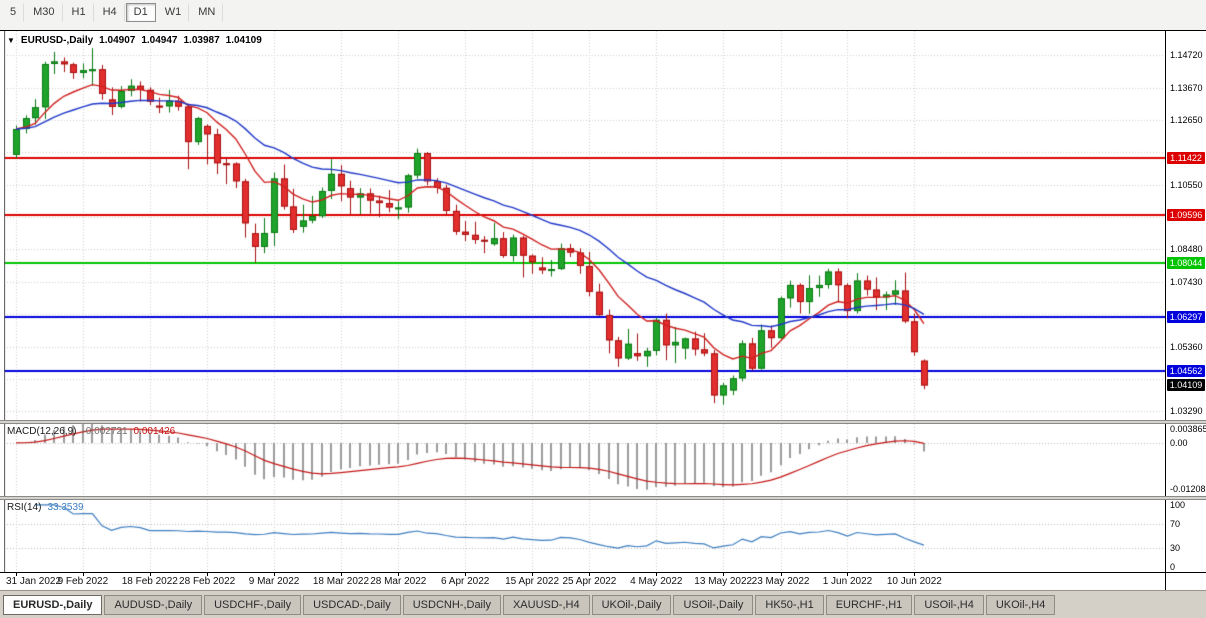 The image size is (1206, 618). Describe the element at coordinates (207, 581) in the screenshot. I see `date-axis-label: 28 Feb 2022` at that location.